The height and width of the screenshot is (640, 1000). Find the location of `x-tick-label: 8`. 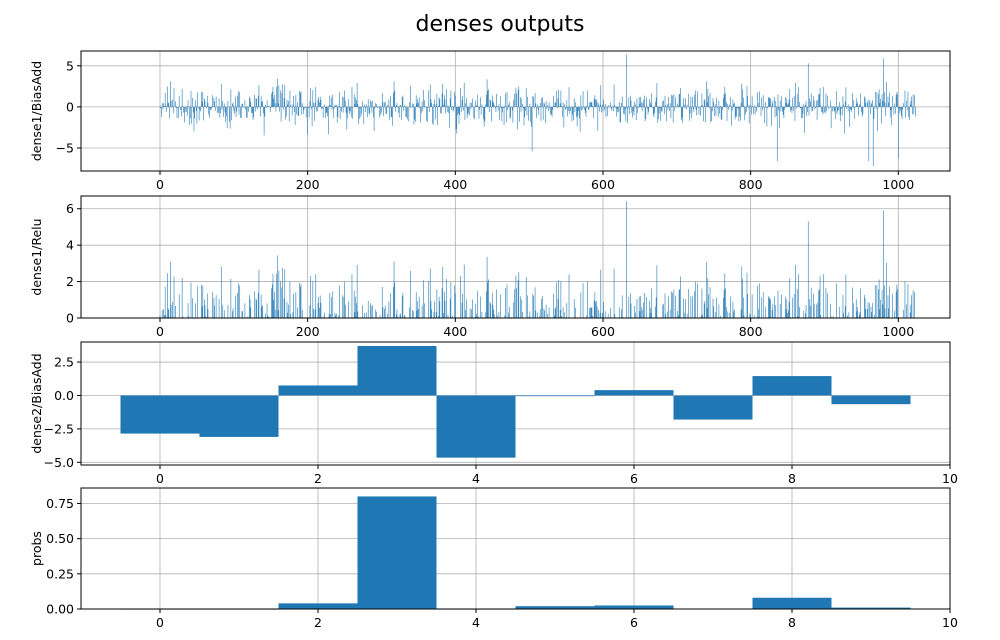

x-tick-label: 8 is located at coordinates (792, 478).